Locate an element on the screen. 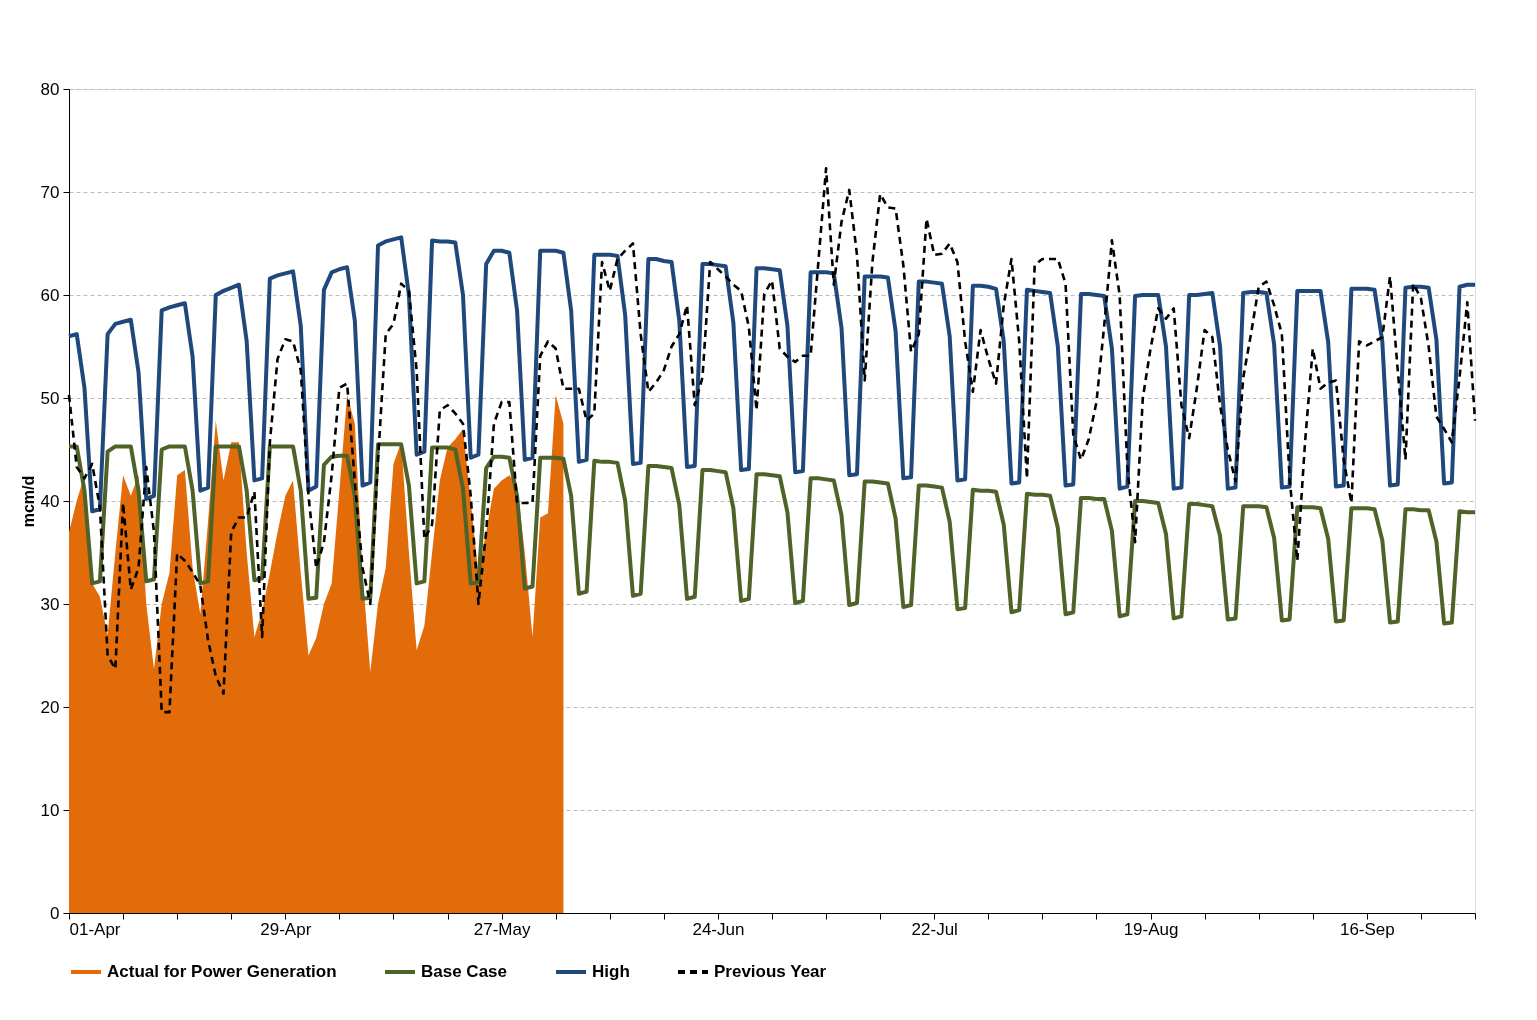  y-tick-label: 60 is located at coordinates (50, 295).